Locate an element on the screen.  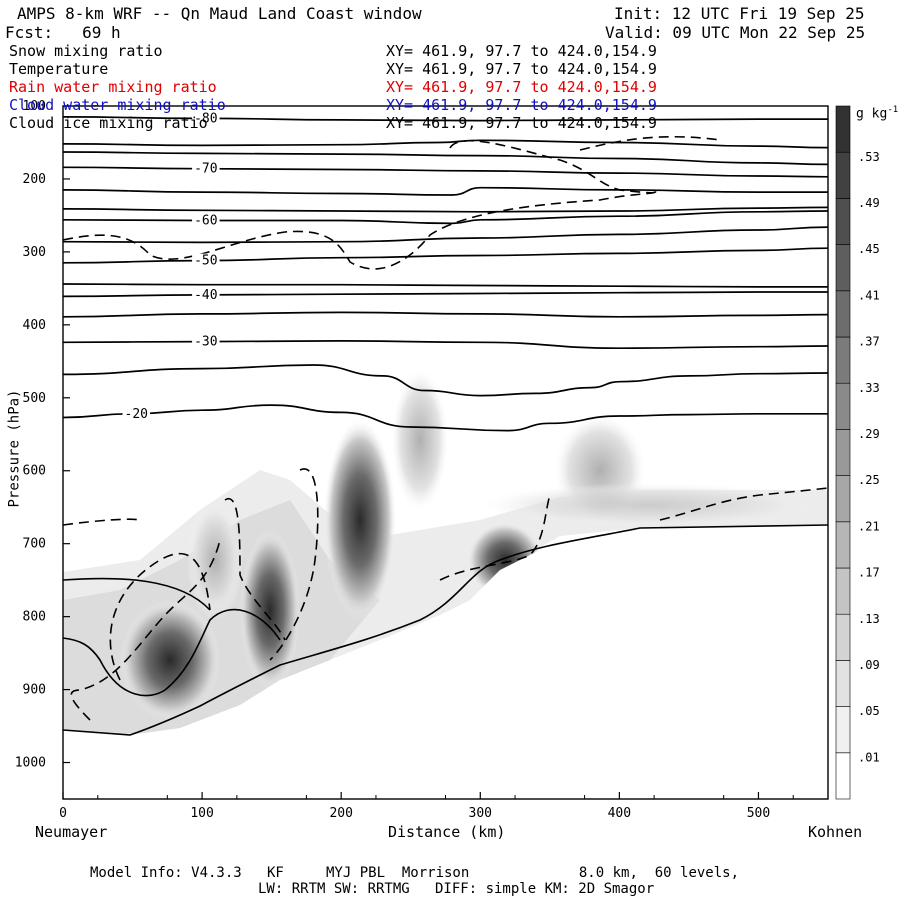
init-time: Init: 12 UTC Fri 19 Sep 25 is located at coordinates (739, 13).